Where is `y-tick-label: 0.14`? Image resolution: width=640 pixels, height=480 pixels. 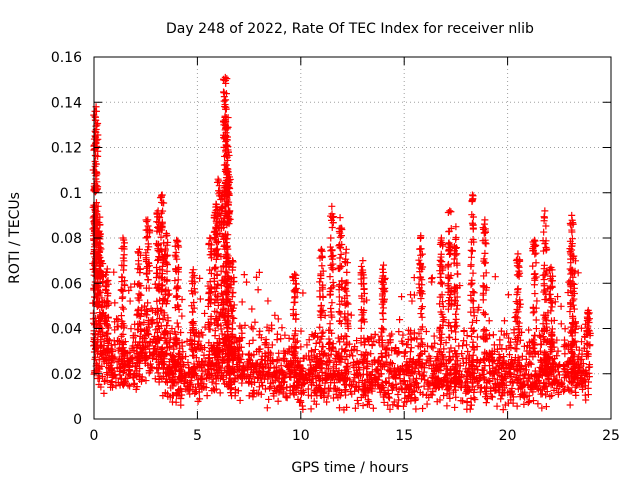 y-tick-label: 0.14 is located at coordinates (66, 103).